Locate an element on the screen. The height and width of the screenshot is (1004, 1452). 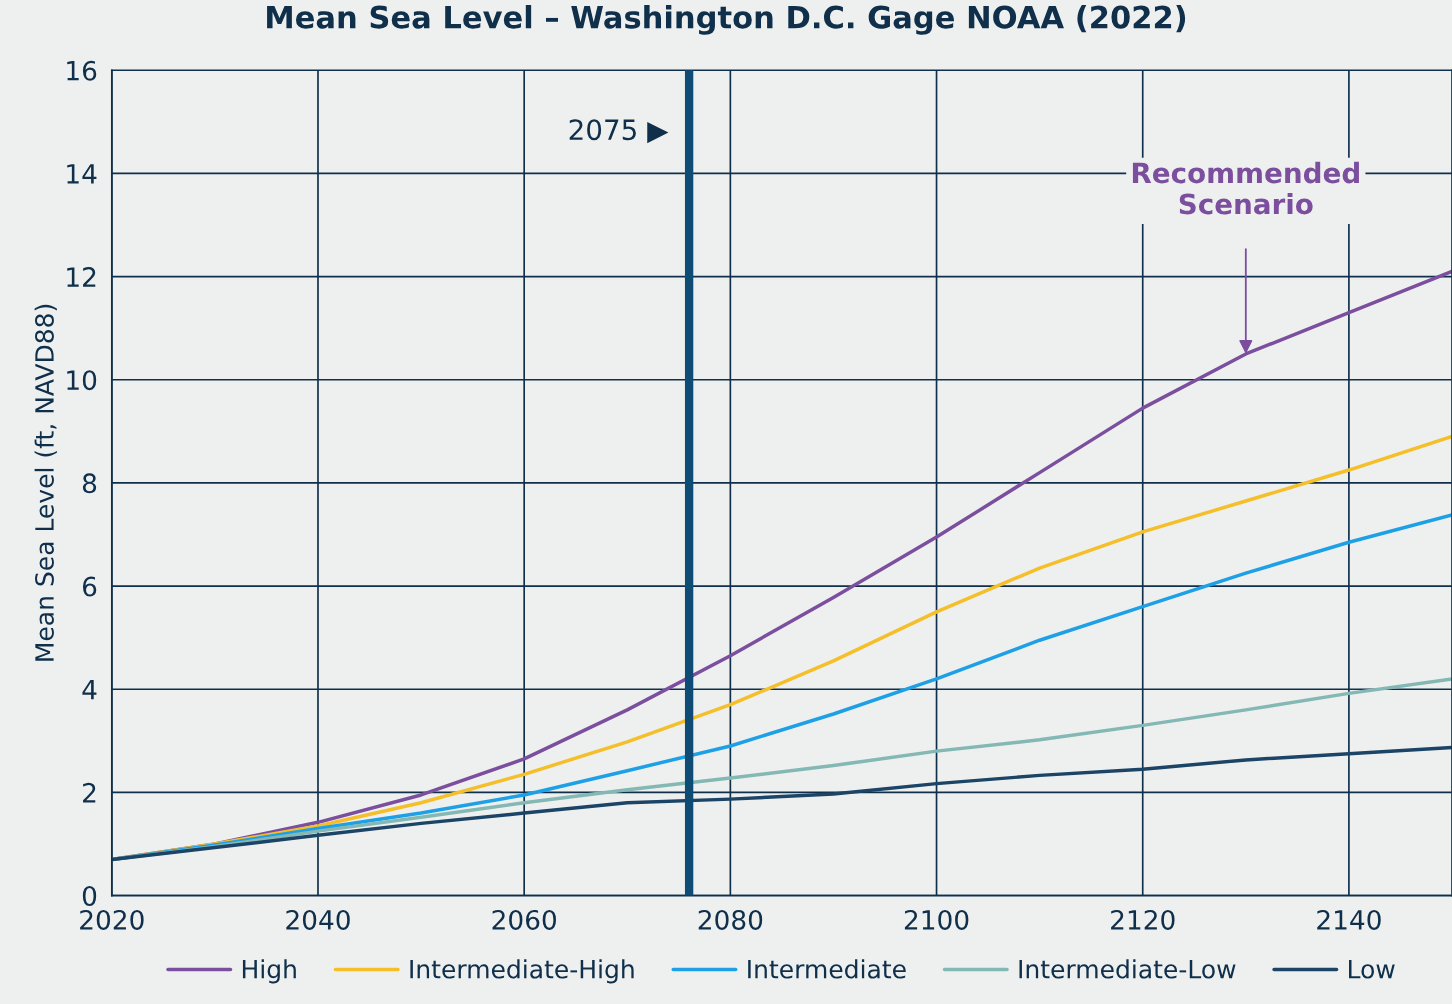
x-tick-label: 2140 is located at coordinates (1349, 919).